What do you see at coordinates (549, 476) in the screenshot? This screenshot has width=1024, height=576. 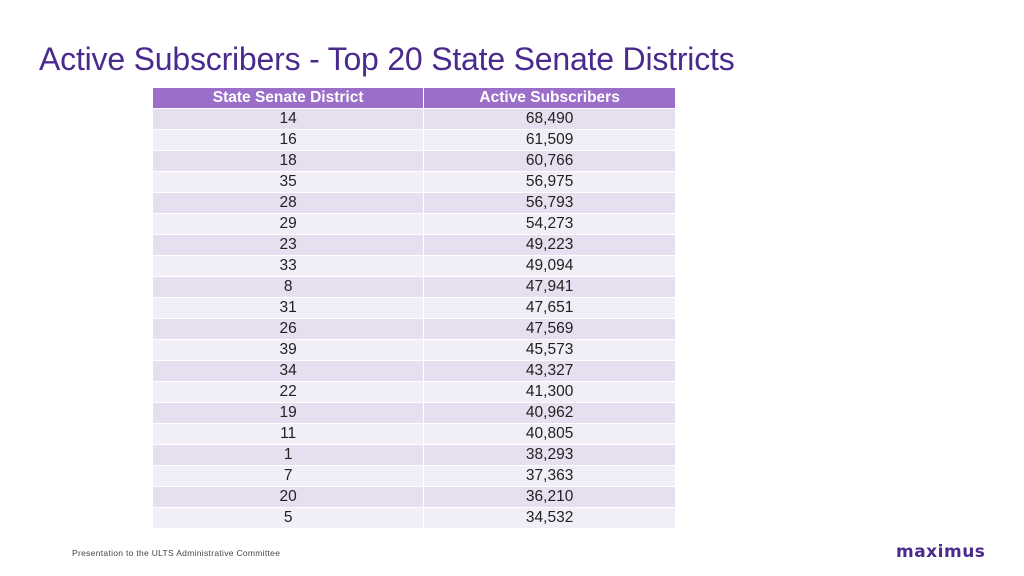 I see `cell-subscribers: 37,363` at bounding box center [549, 476].